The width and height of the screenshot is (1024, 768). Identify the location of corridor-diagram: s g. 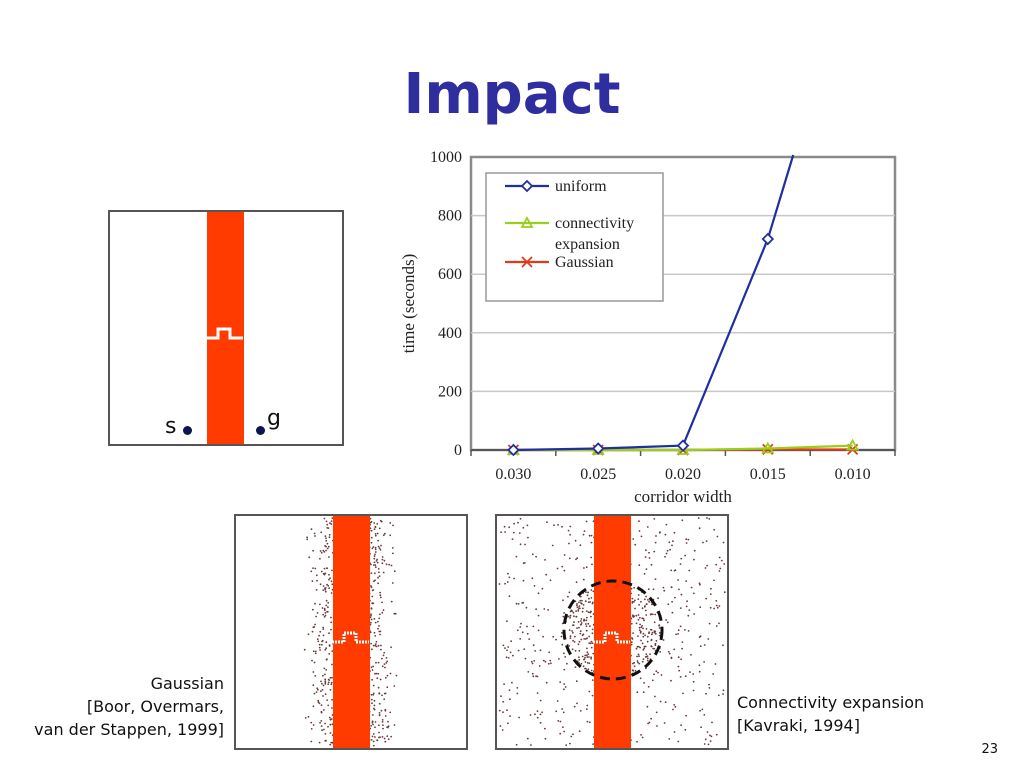
(226, 328).